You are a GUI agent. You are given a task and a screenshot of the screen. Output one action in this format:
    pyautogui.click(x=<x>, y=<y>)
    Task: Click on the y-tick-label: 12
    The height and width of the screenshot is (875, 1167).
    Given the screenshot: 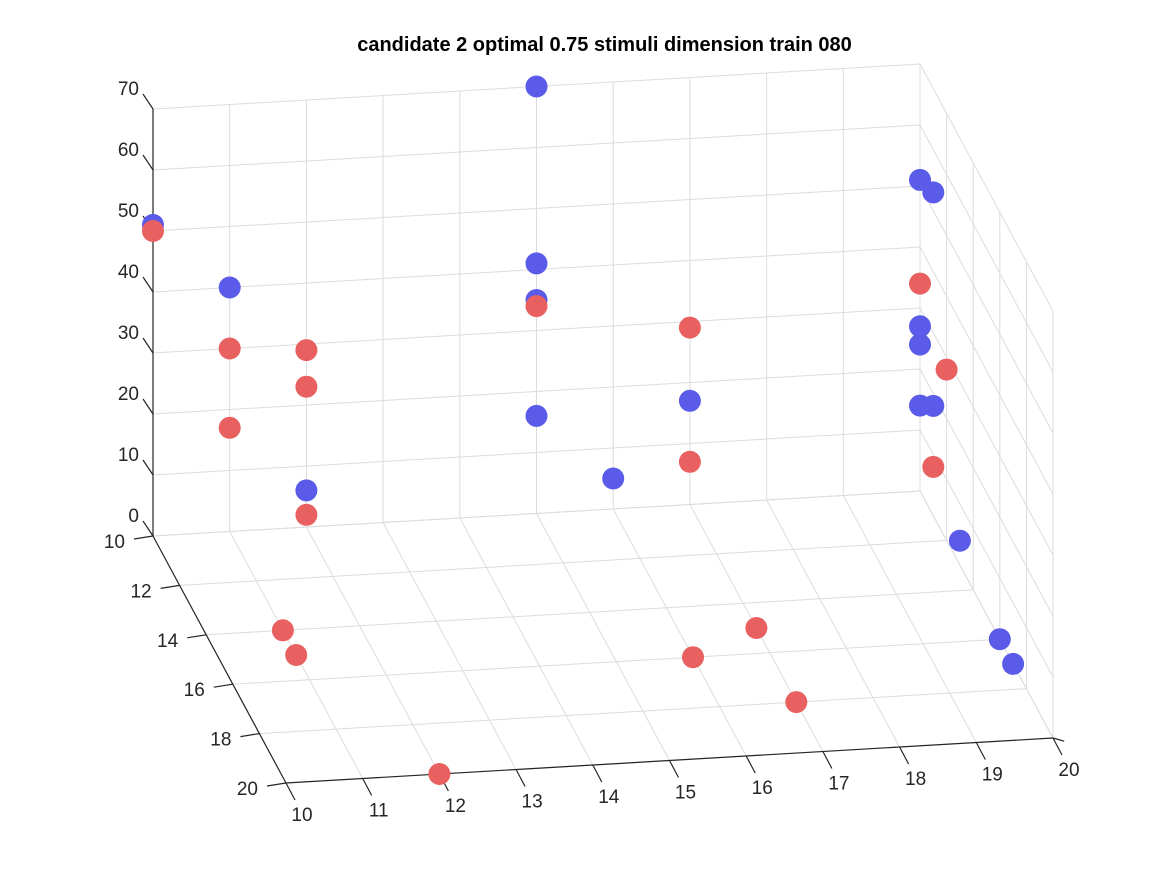 What is the action you would take?
    pyautogui.click(x=140, y=591)
    